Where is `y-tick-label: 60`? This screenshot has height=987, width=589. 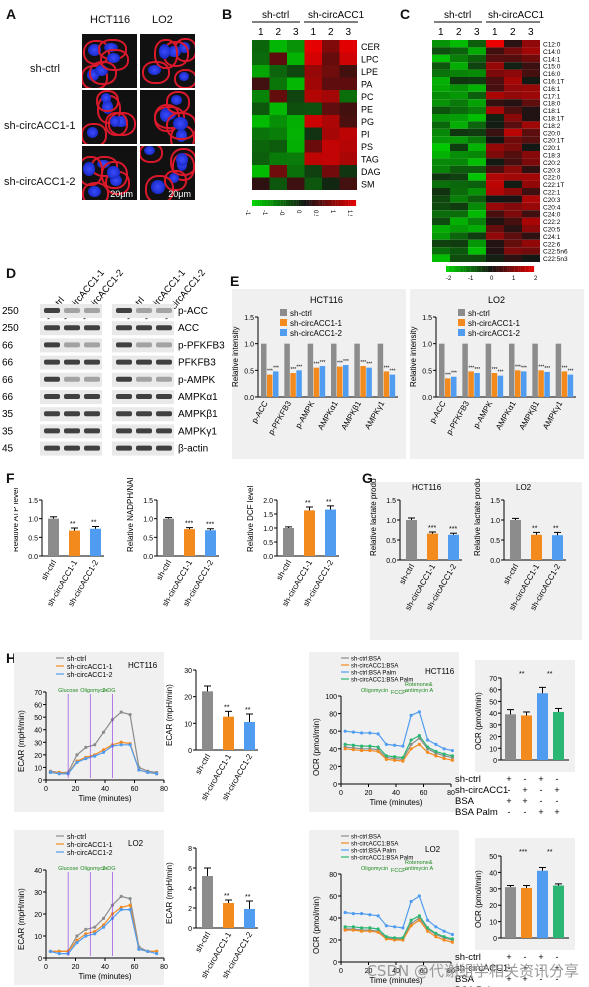 y-tick-label: 60 is located at coordinates (333, 897).